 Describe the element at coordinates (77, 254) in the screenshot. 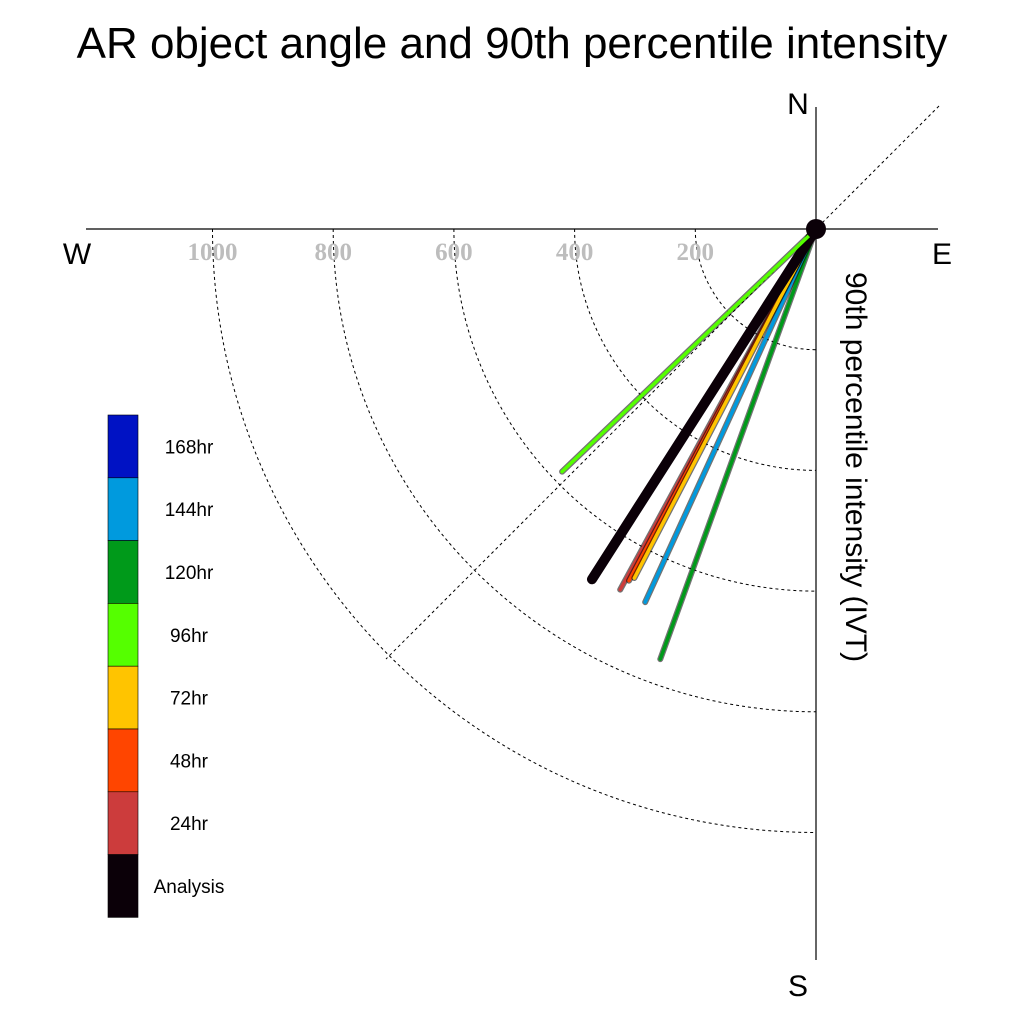

I see `compass-west-label: W` at that location.